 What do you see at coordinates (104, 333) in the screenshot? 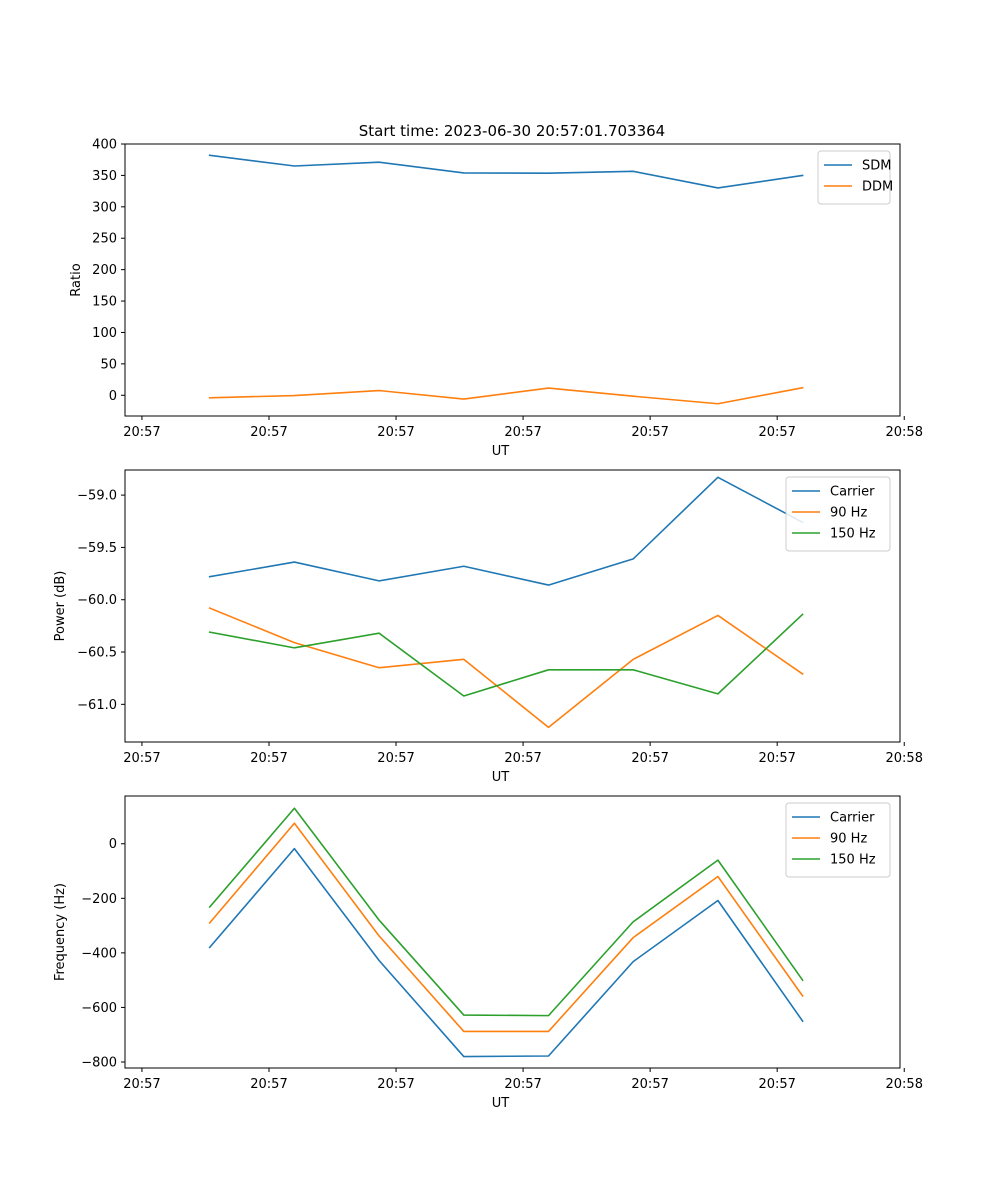
I see `y-tick-label: 100` at bounding box center [104, 333].